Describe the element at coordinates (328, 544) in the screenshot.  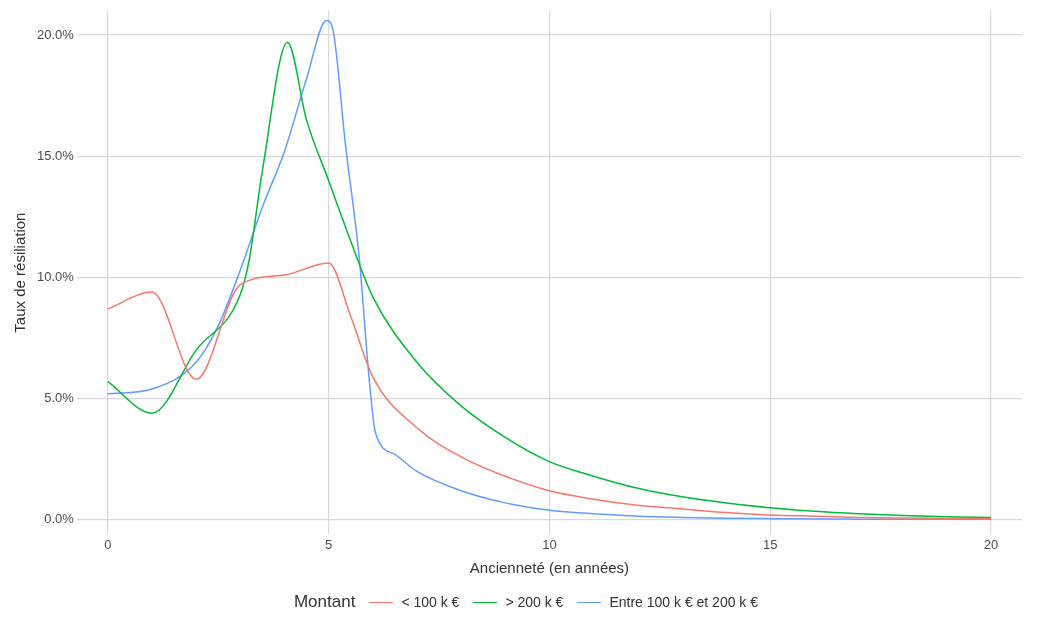
I see `x-tick-label: 5` at that location.